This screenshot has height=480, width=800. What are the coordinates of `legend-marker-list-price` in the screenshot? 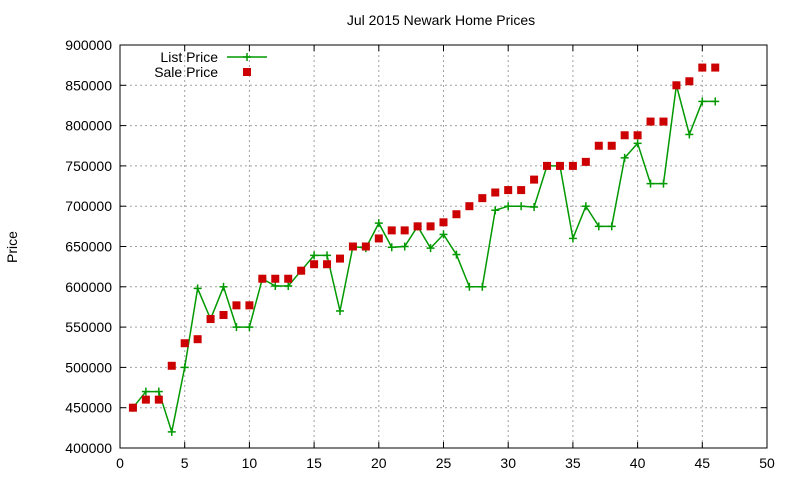 It's located at (247, 57).